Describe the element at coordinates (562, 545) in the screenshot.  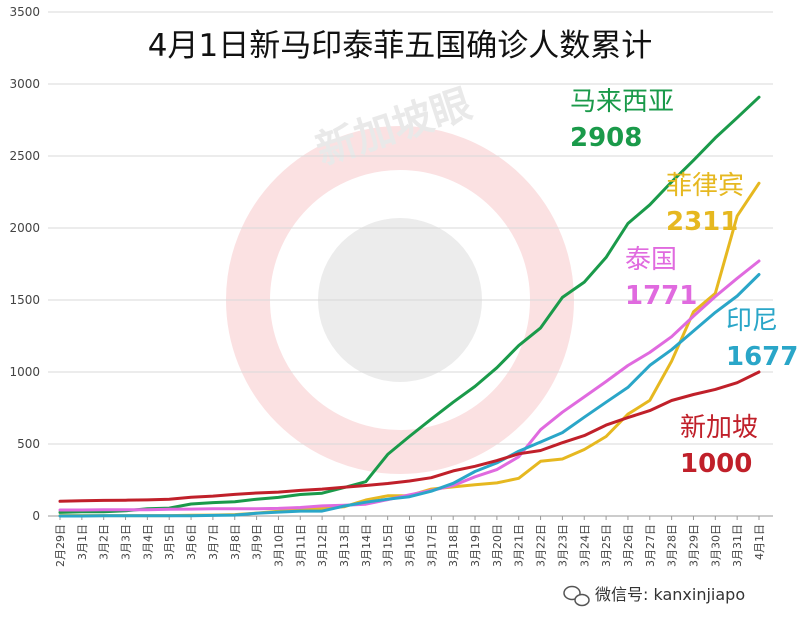
I see `x-tick-label: 3月23日` at that location.